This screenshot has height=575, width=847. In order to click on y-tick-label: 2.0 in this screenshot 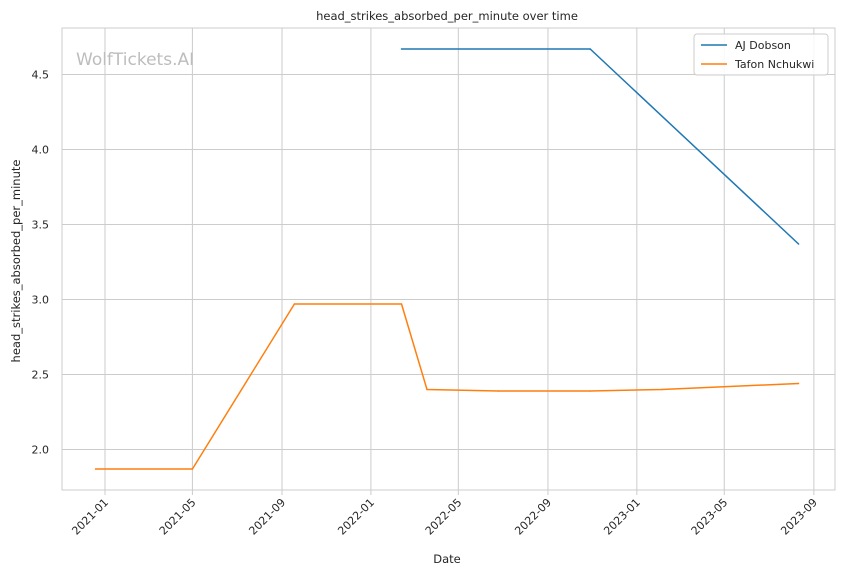, I will do `click(41, 450)`.